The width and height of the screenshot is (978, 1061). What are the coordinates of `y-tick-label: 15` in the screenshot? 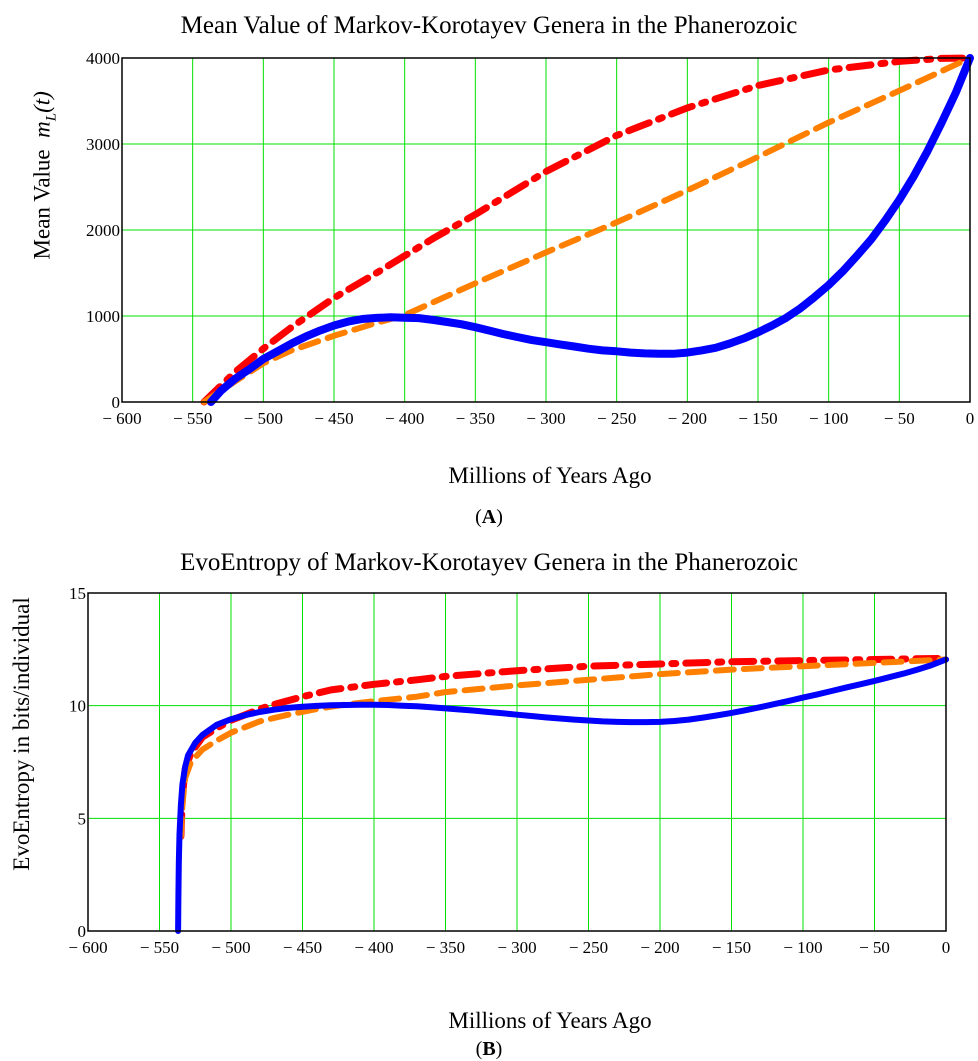 It's located at (77, 593).